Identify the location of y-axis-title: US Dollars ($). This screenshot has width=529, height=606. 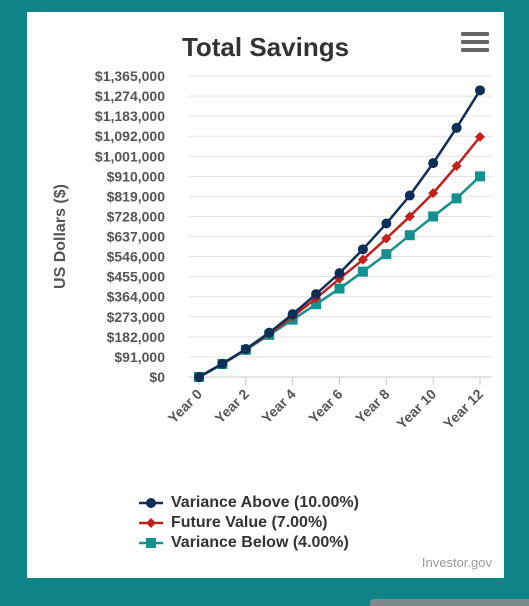
(60, 236).